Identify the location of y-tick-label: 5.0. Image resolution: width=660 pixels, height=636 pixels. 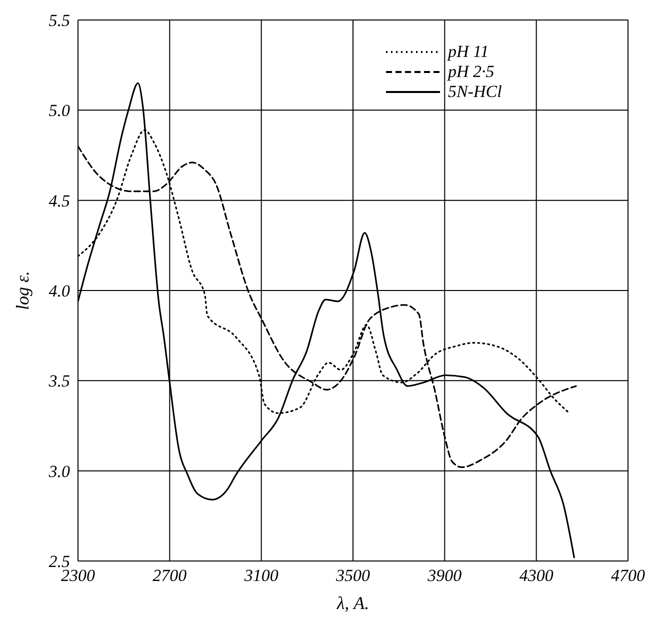
(59, 110).